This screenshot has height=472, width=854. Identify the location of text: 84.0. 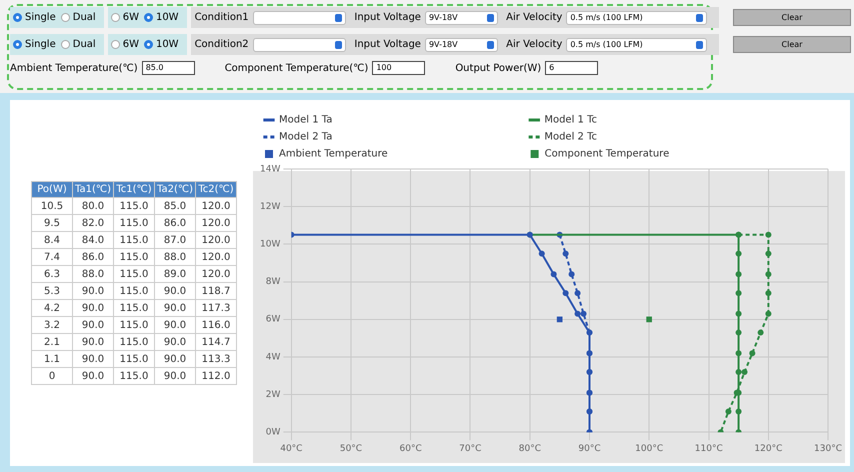
(93, 240).